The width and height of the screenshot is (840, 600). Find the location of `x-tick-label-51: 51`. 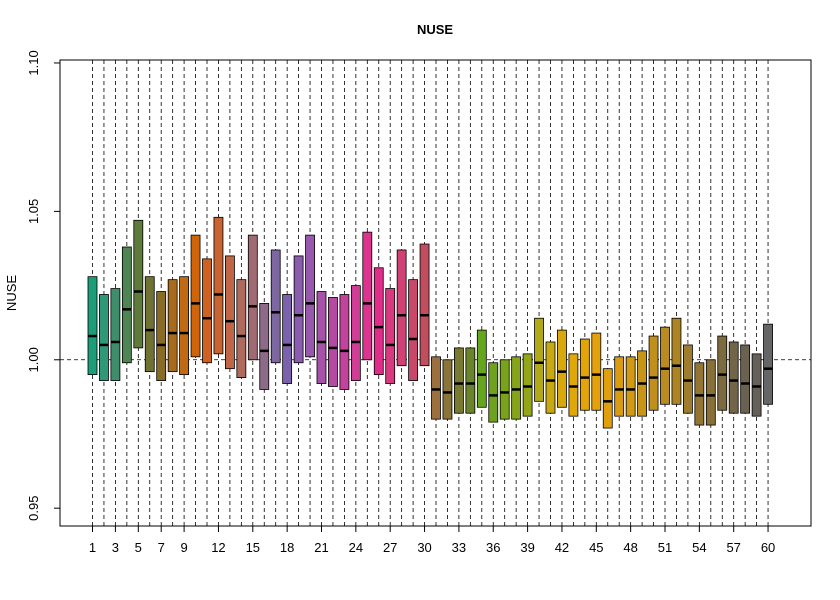

x-tick-label-51: 51 is located at coordinates (665, 547).